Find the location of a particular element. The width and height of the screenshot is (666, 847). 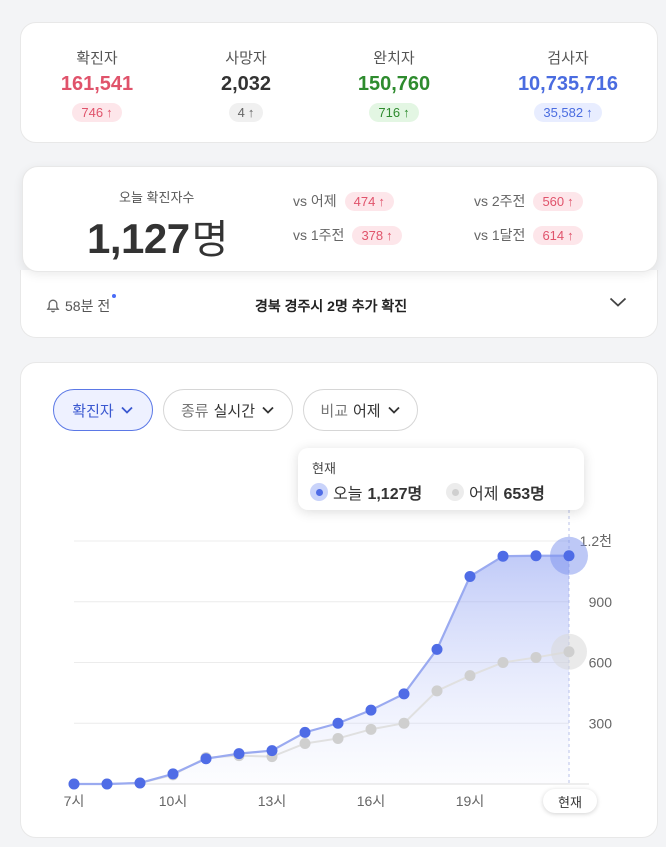

news-time: 58분 전 is located at coordinates (81, 305).